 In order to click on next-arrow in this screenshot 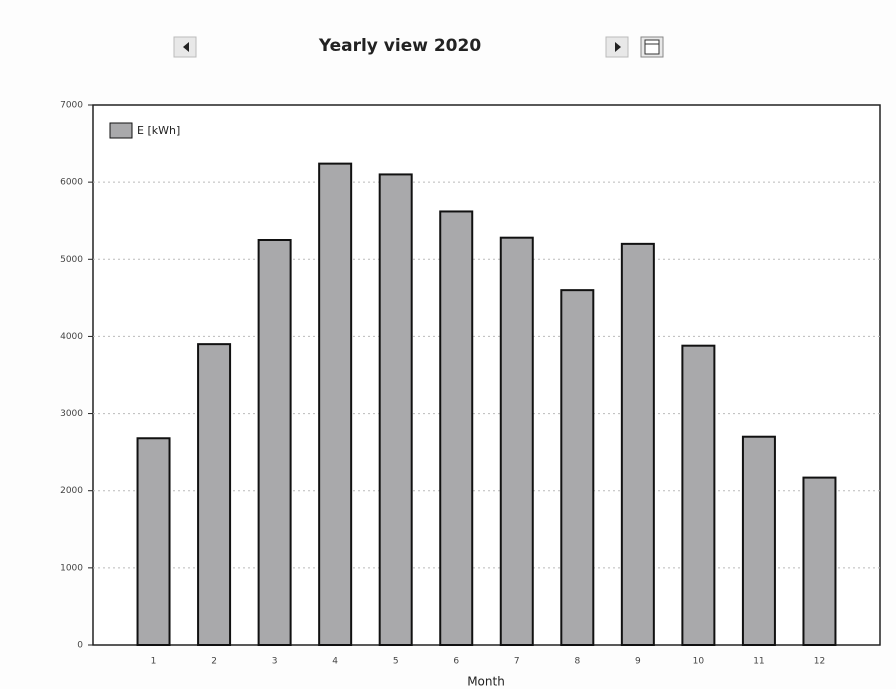, I will do `click(618, 47)`.